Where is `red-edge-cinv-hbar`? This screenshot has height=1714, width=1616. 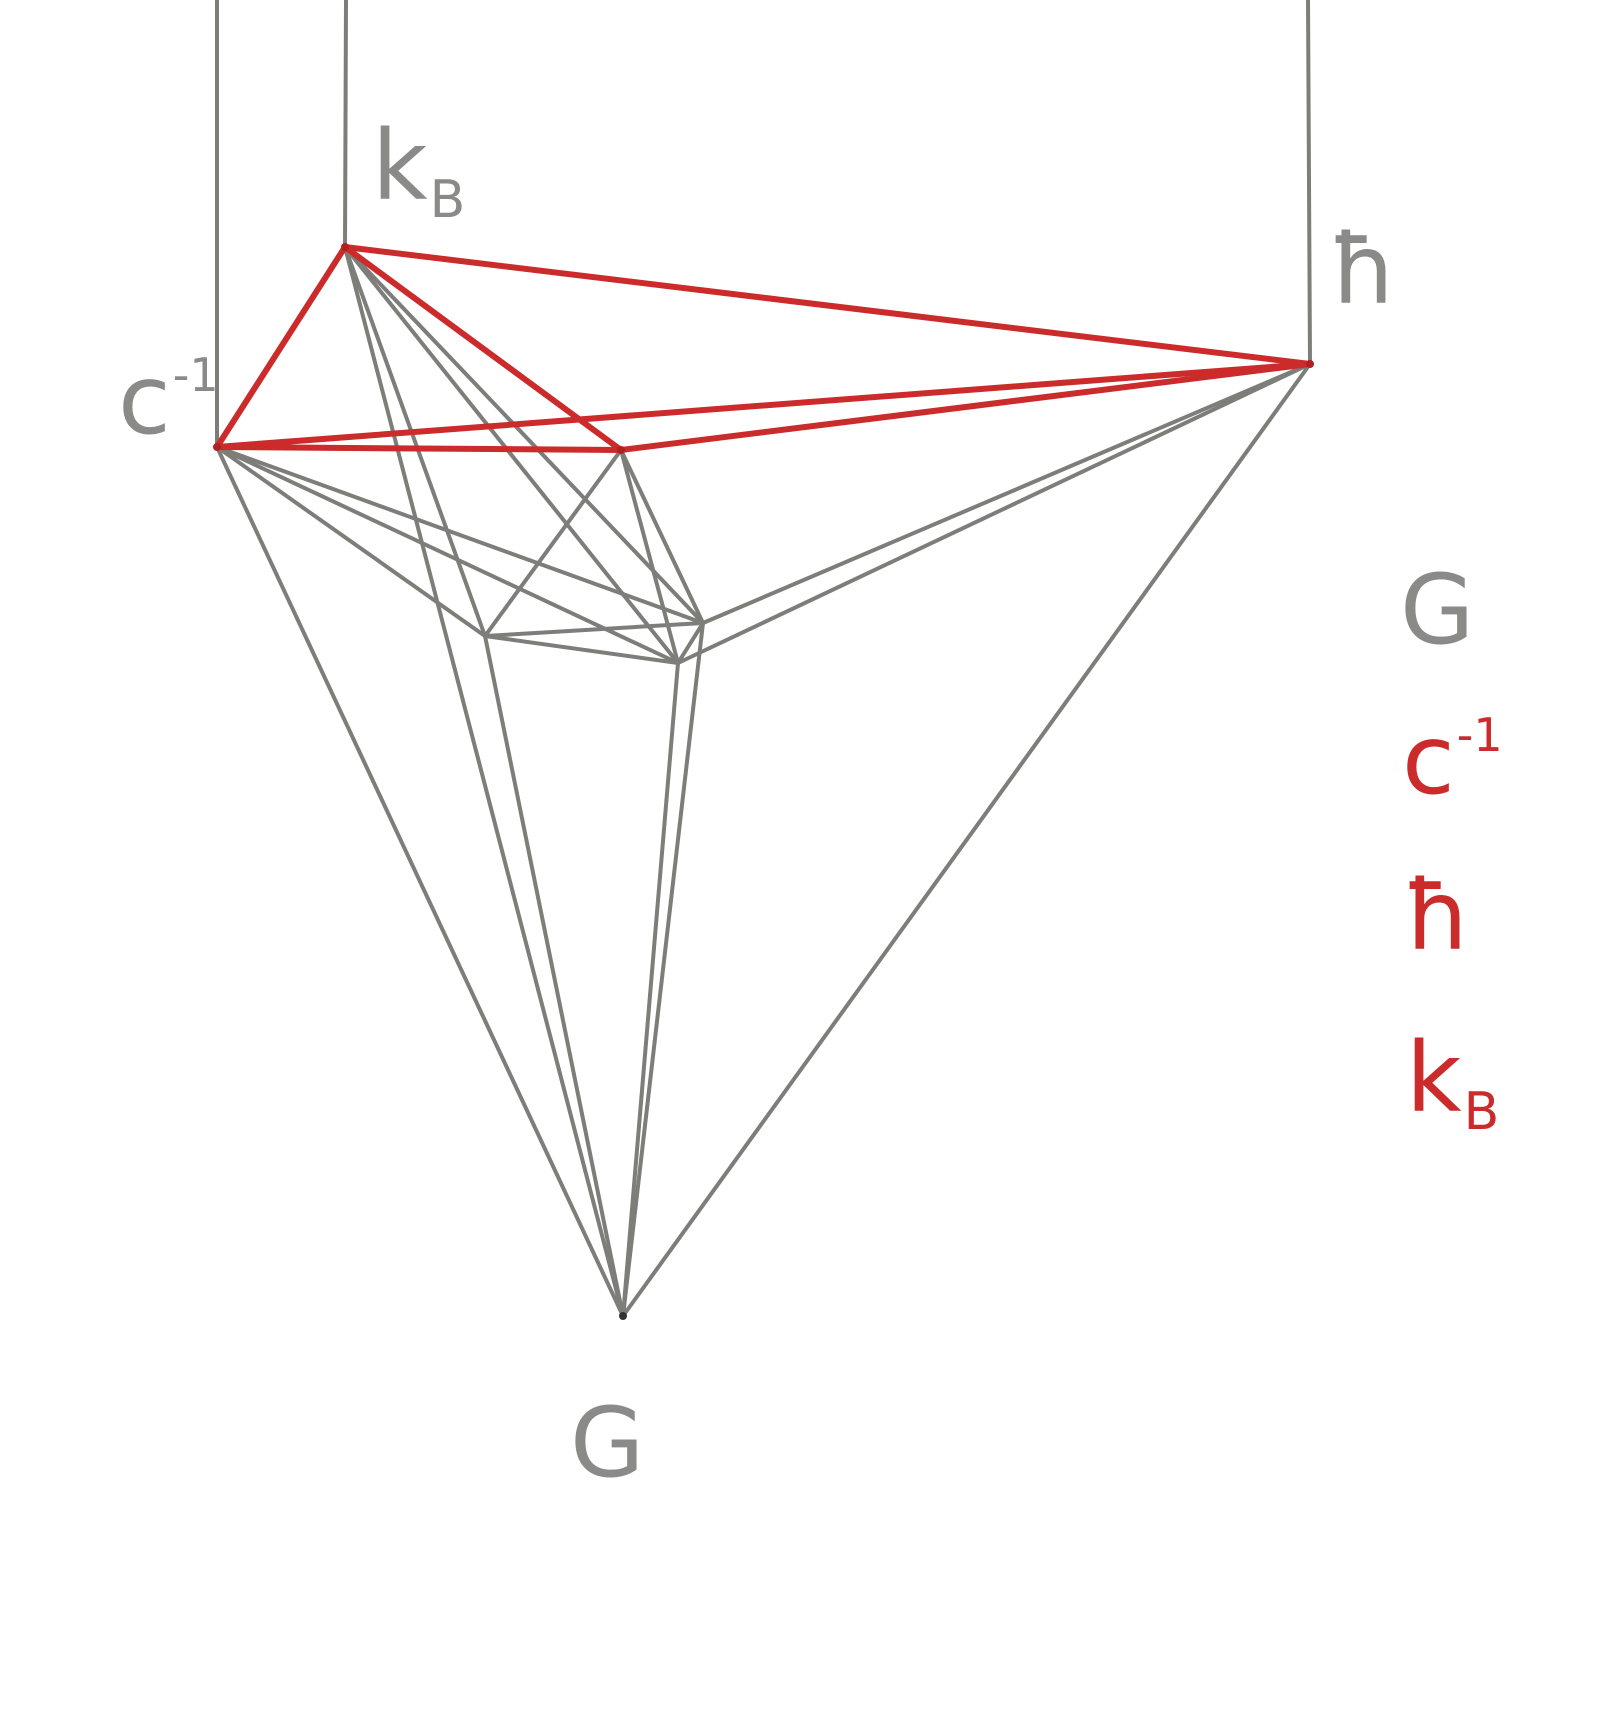
red-edge-cinv-hbar is located at coordinates (763, 405).